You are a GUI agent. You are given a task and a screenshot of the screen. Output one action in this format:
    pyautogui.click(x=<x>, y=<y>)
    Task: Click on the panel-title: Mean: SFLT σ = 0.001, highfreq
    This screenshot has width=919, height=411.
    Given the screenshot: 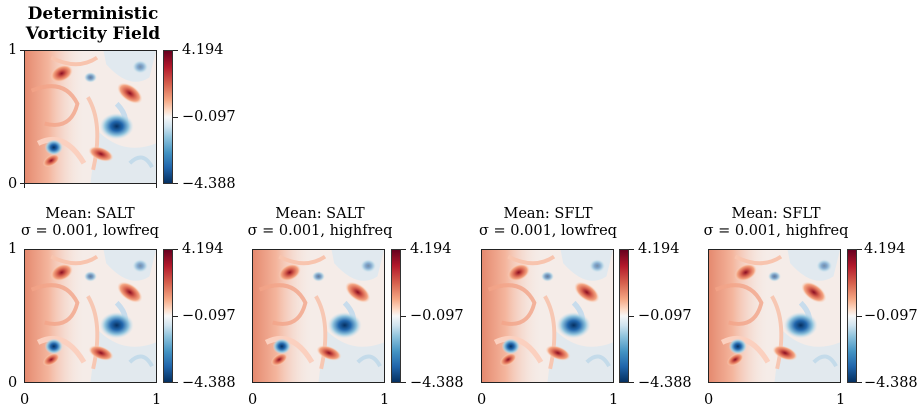 What is the action you would take?
    pyautogui.click(x=776, y=223)
    